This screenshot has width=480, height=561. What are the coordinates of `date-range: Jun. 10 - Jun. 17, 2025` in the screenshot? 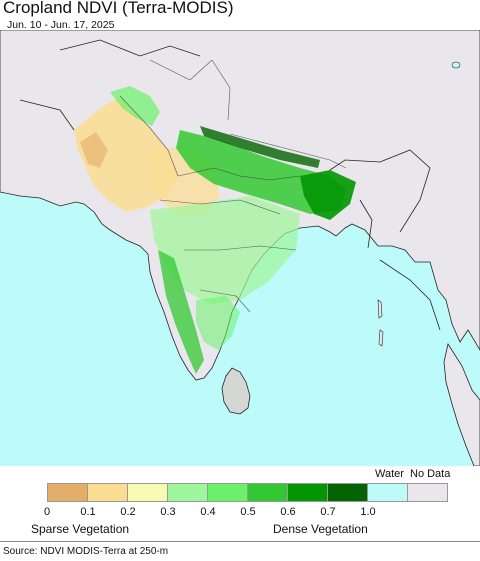 It's located at (61, 25).